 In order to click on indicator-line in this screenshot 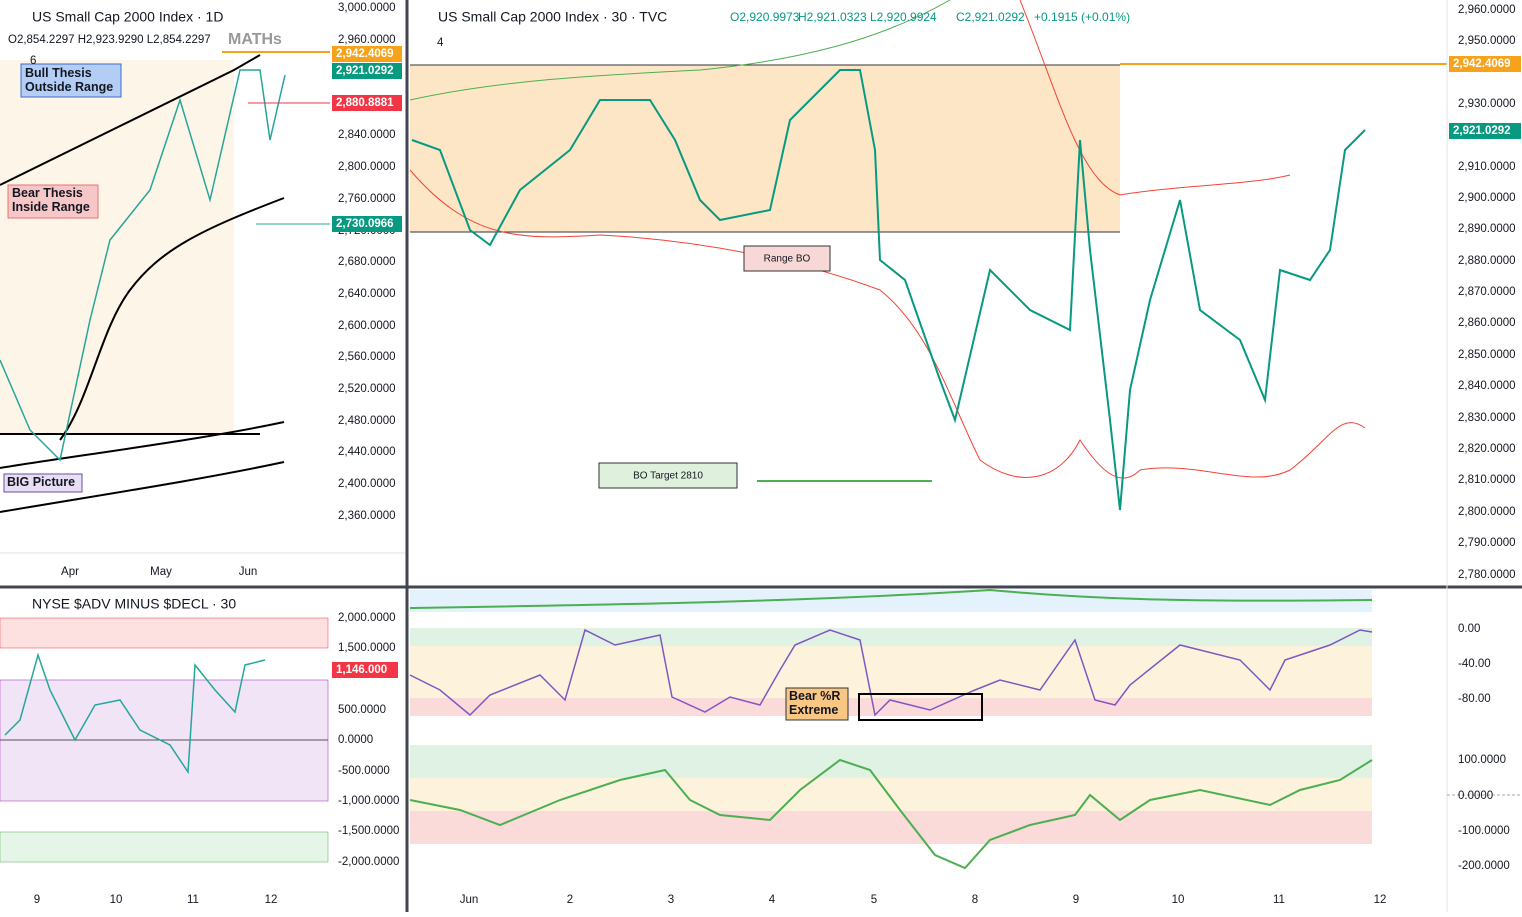, I will do `click(891, 598)`.